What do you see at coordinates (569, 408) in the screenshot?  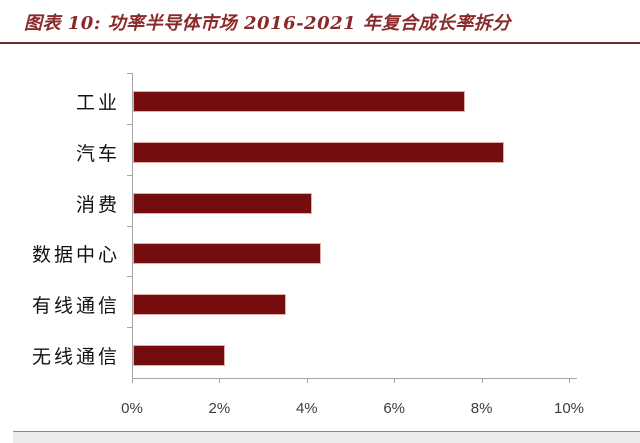 I see `x-tick-label: 10%` at bounding box center [569, 408].